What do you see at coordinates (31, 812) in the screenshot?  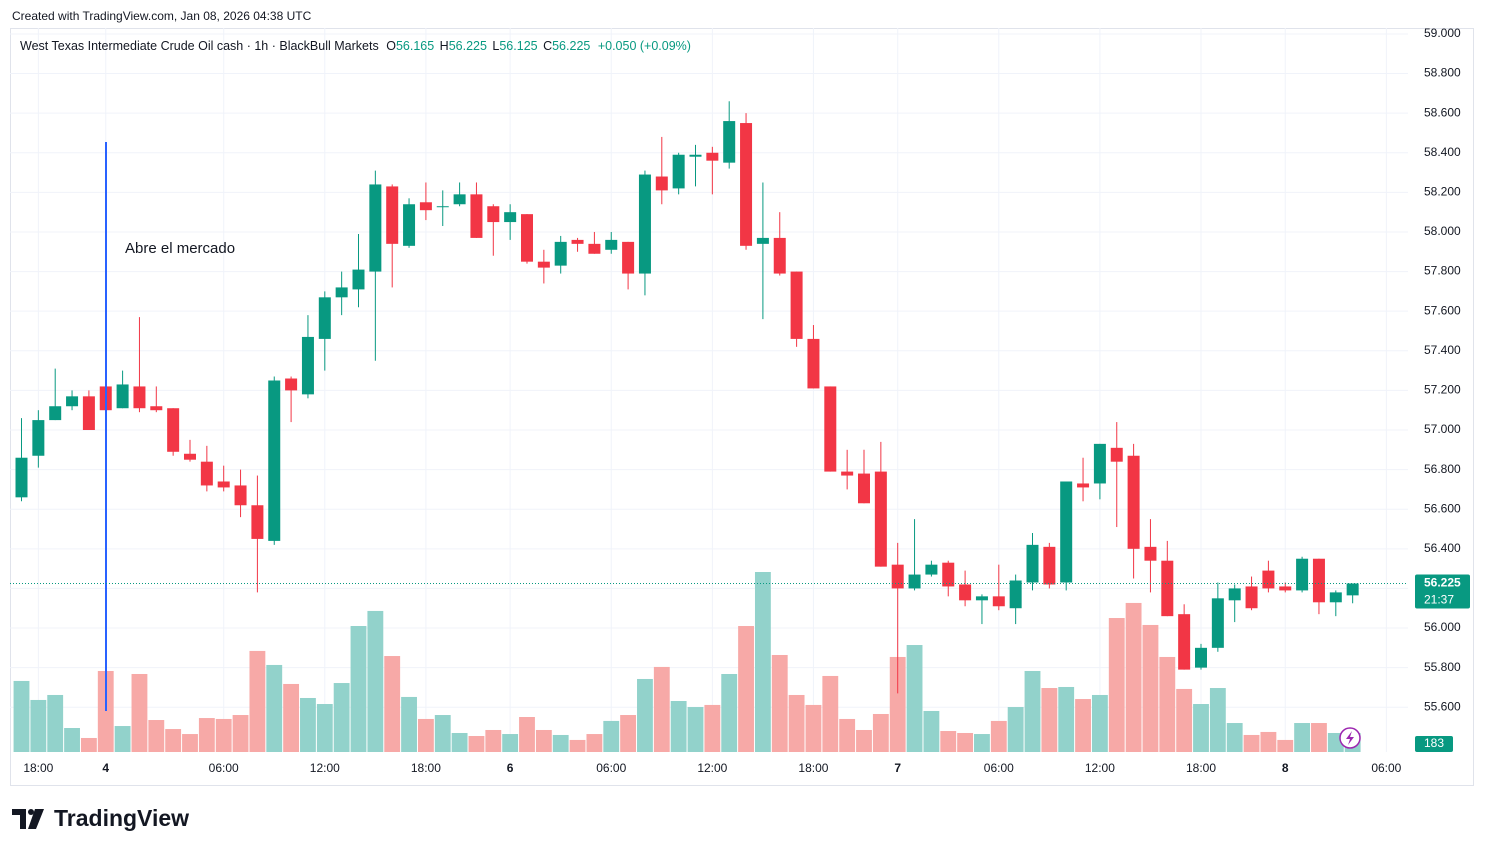 I see `logo-dot` at bounding box center [31, 812].